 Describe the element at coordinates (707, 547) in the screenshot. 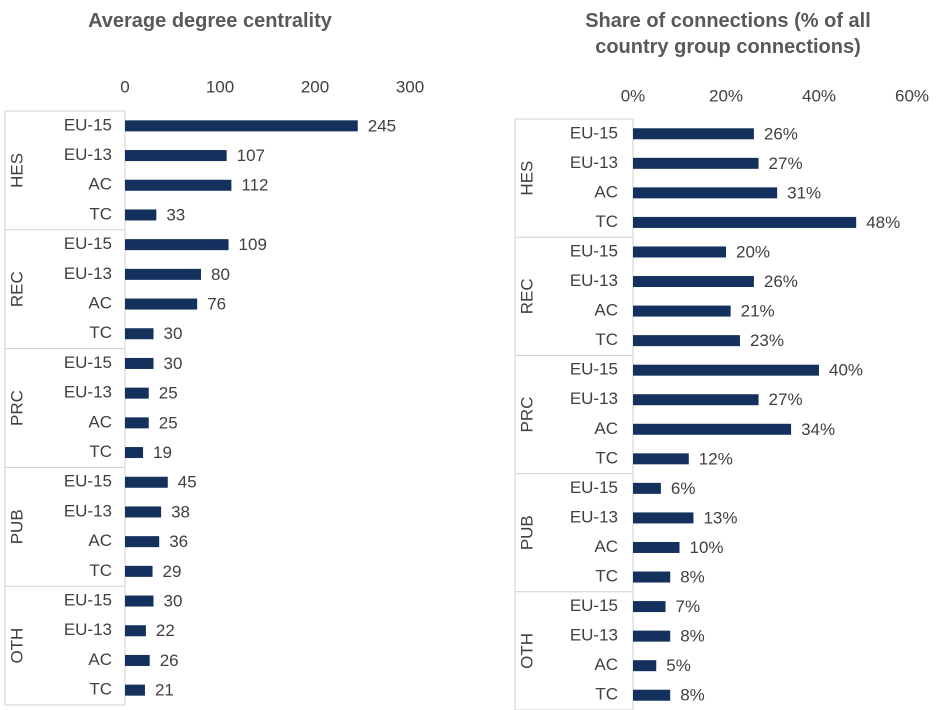

I see `data-label: 10%` at that location.